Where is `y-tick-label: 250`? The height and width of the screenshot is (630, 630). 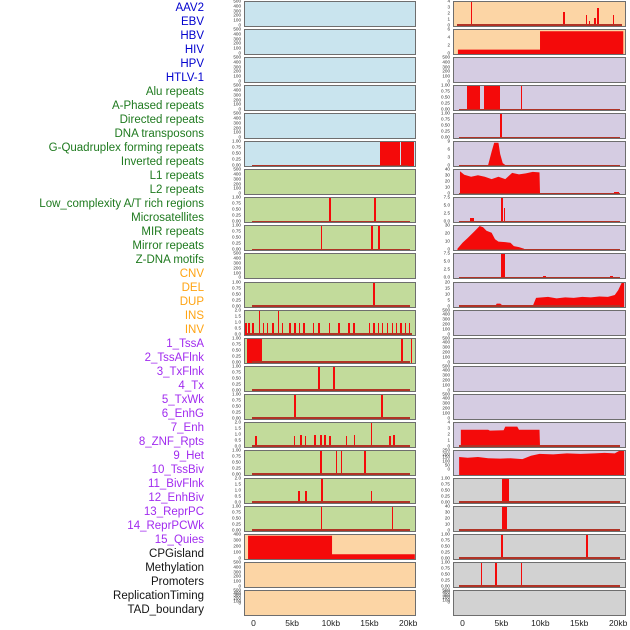
y-tick-label: 250 is located at coordinates (446, 450).